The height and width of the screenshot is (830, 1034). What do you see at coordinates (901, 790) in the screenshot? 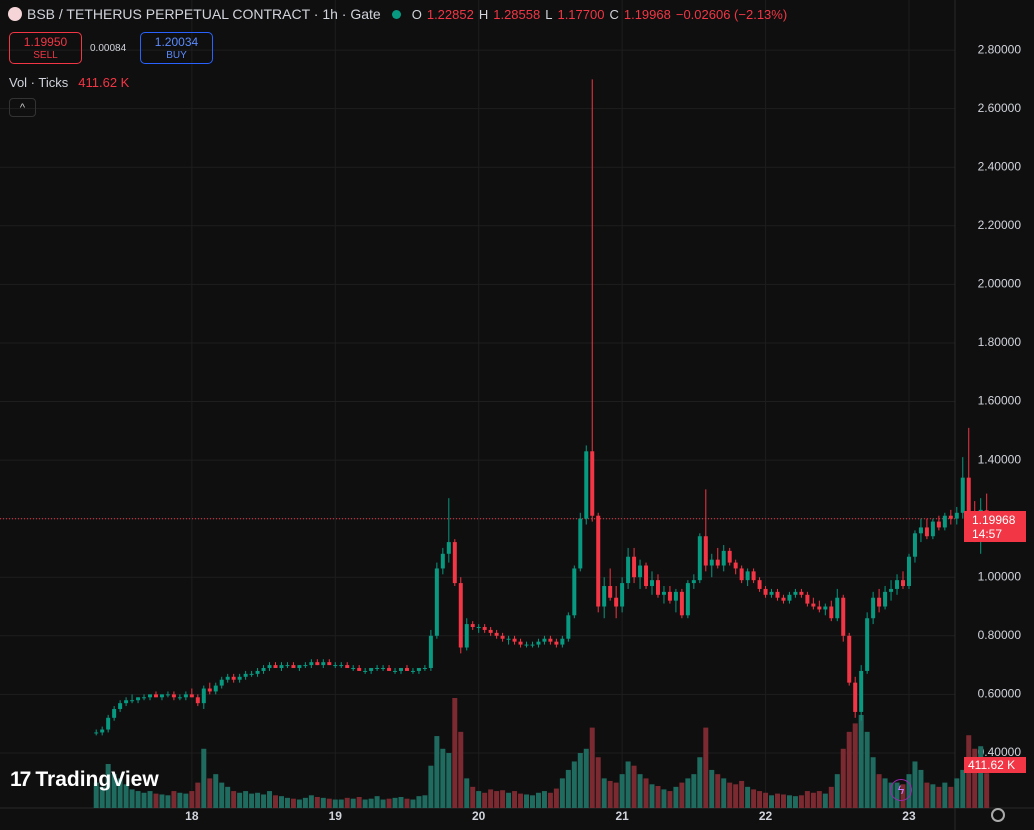
I see `lightning-button: ϟ` at bounding box center [901, 790].